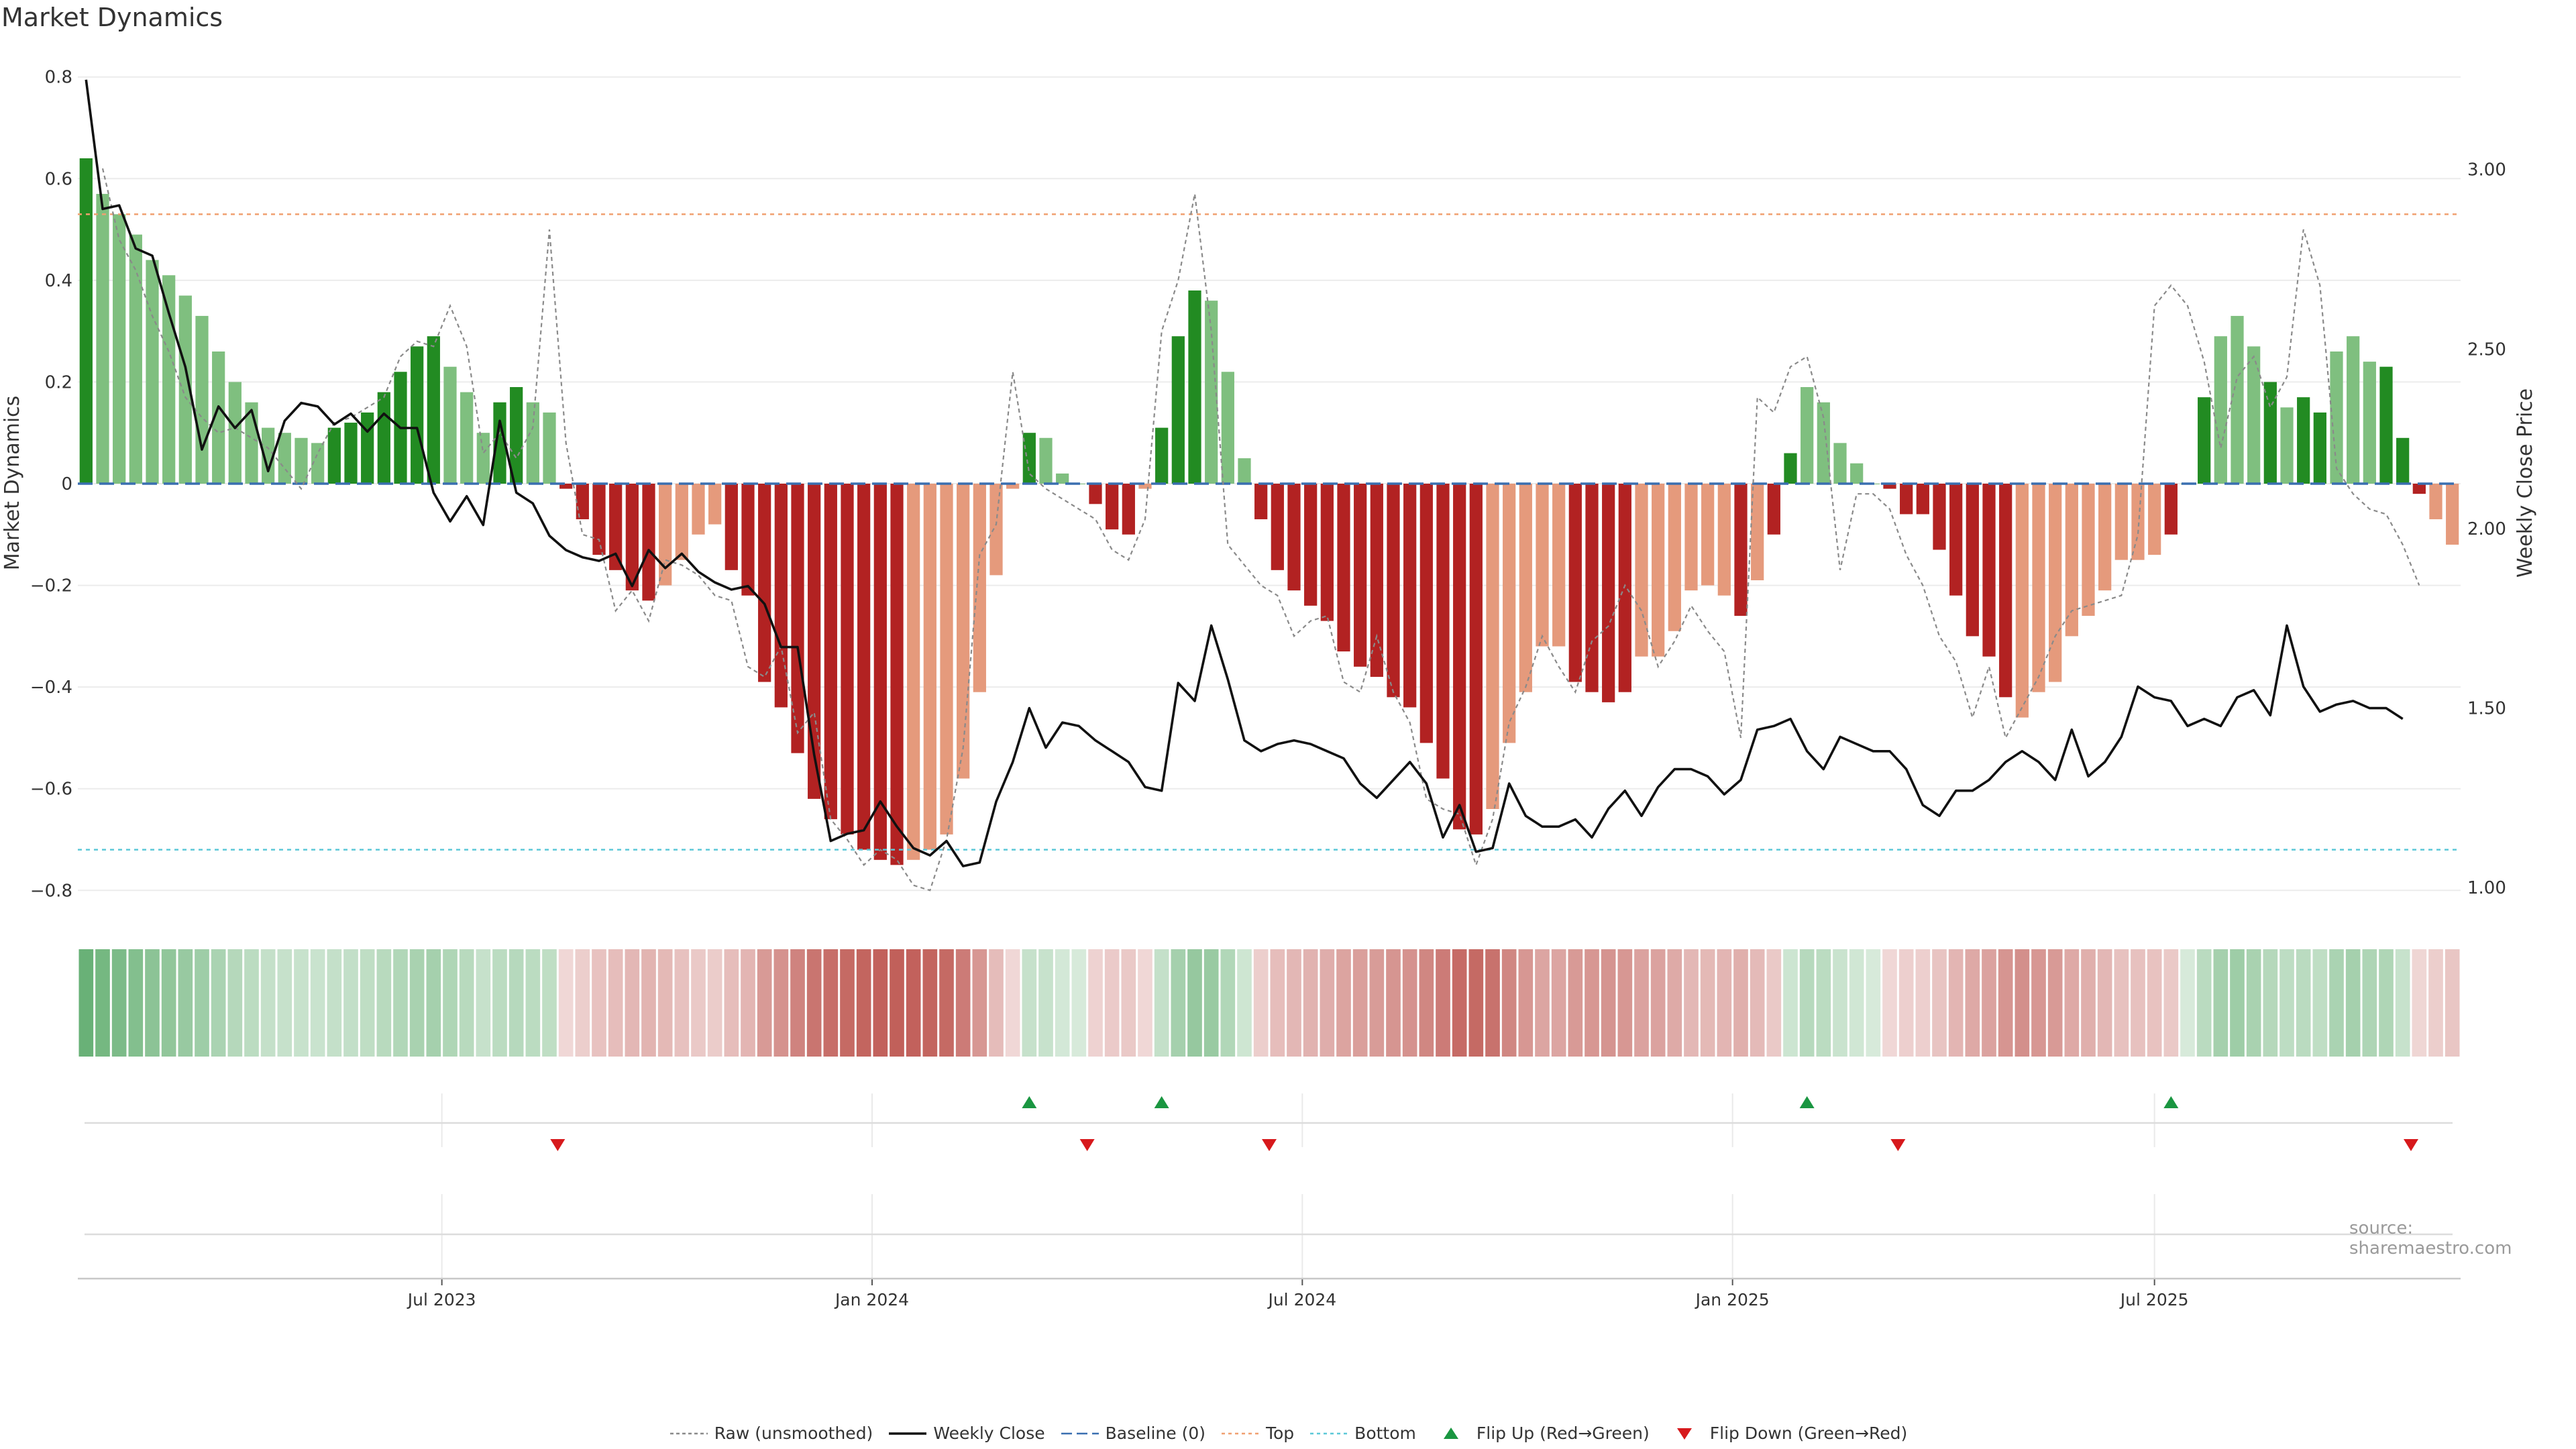 The image size is (2576, 1449). What do you see at coordinates (58, 179) in the screenshot?
I see `y-tick-label: 0.6` at bounding box center [58, 179].